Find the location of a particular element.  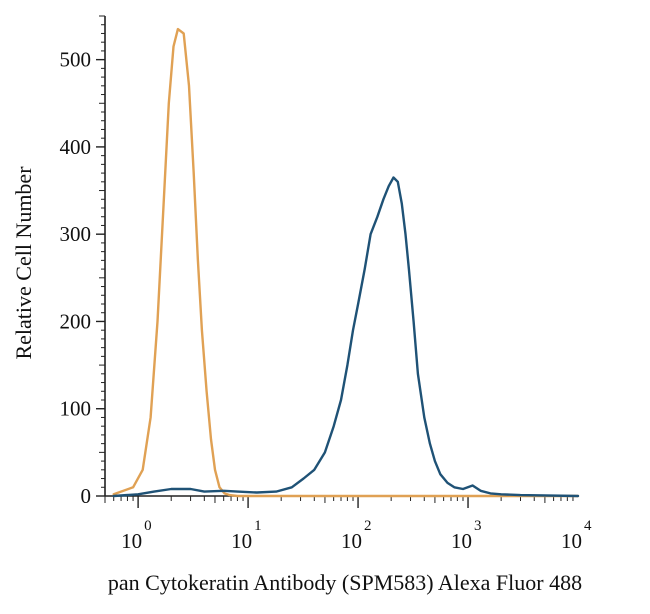

x-tick-exponent: 3 is located at coordinates (478, 526).